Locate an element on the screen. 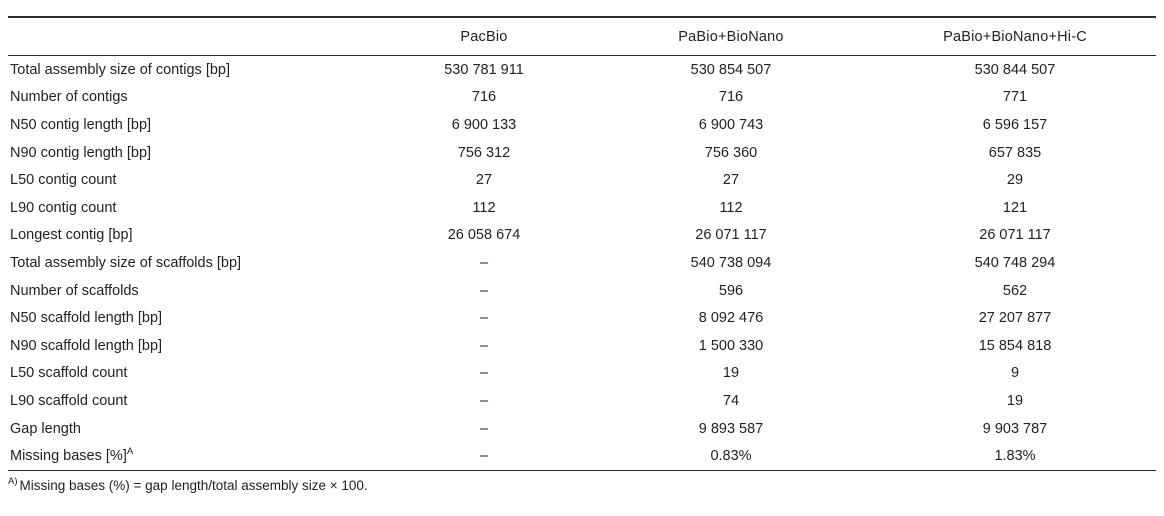 This screenshot has height=516, width=1164. row-label: Number of scaffolds is located at coordinates (74, 290).